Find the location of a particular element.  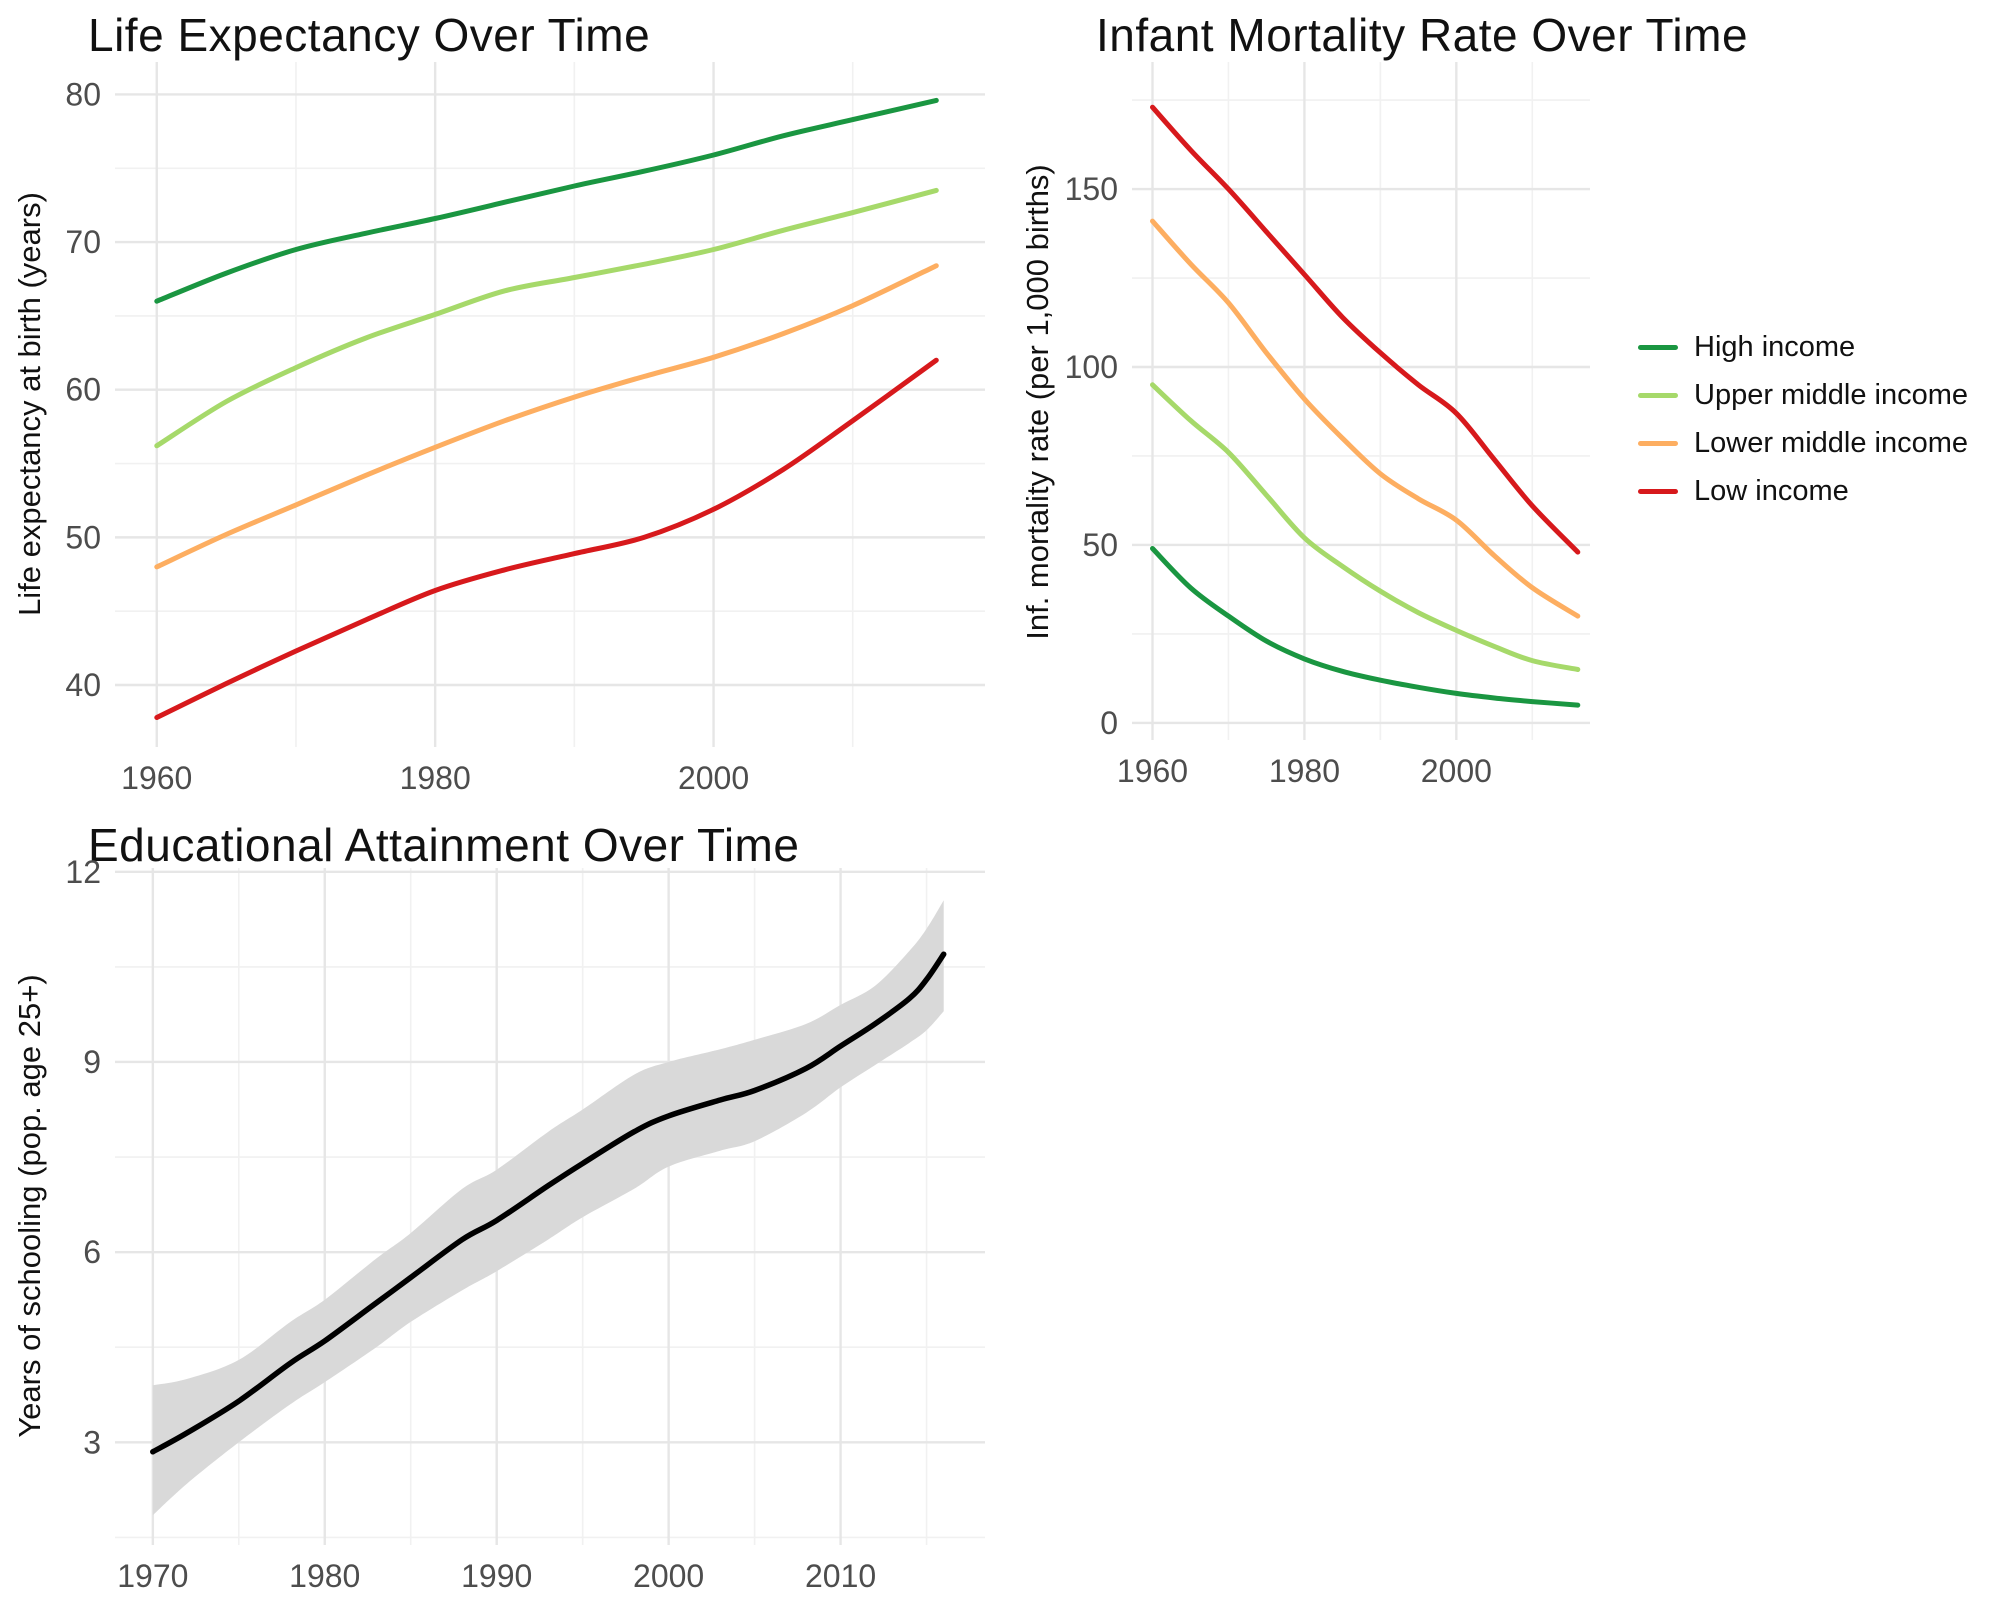

y-tick-label: 60 is located at coordinates (83, 390).